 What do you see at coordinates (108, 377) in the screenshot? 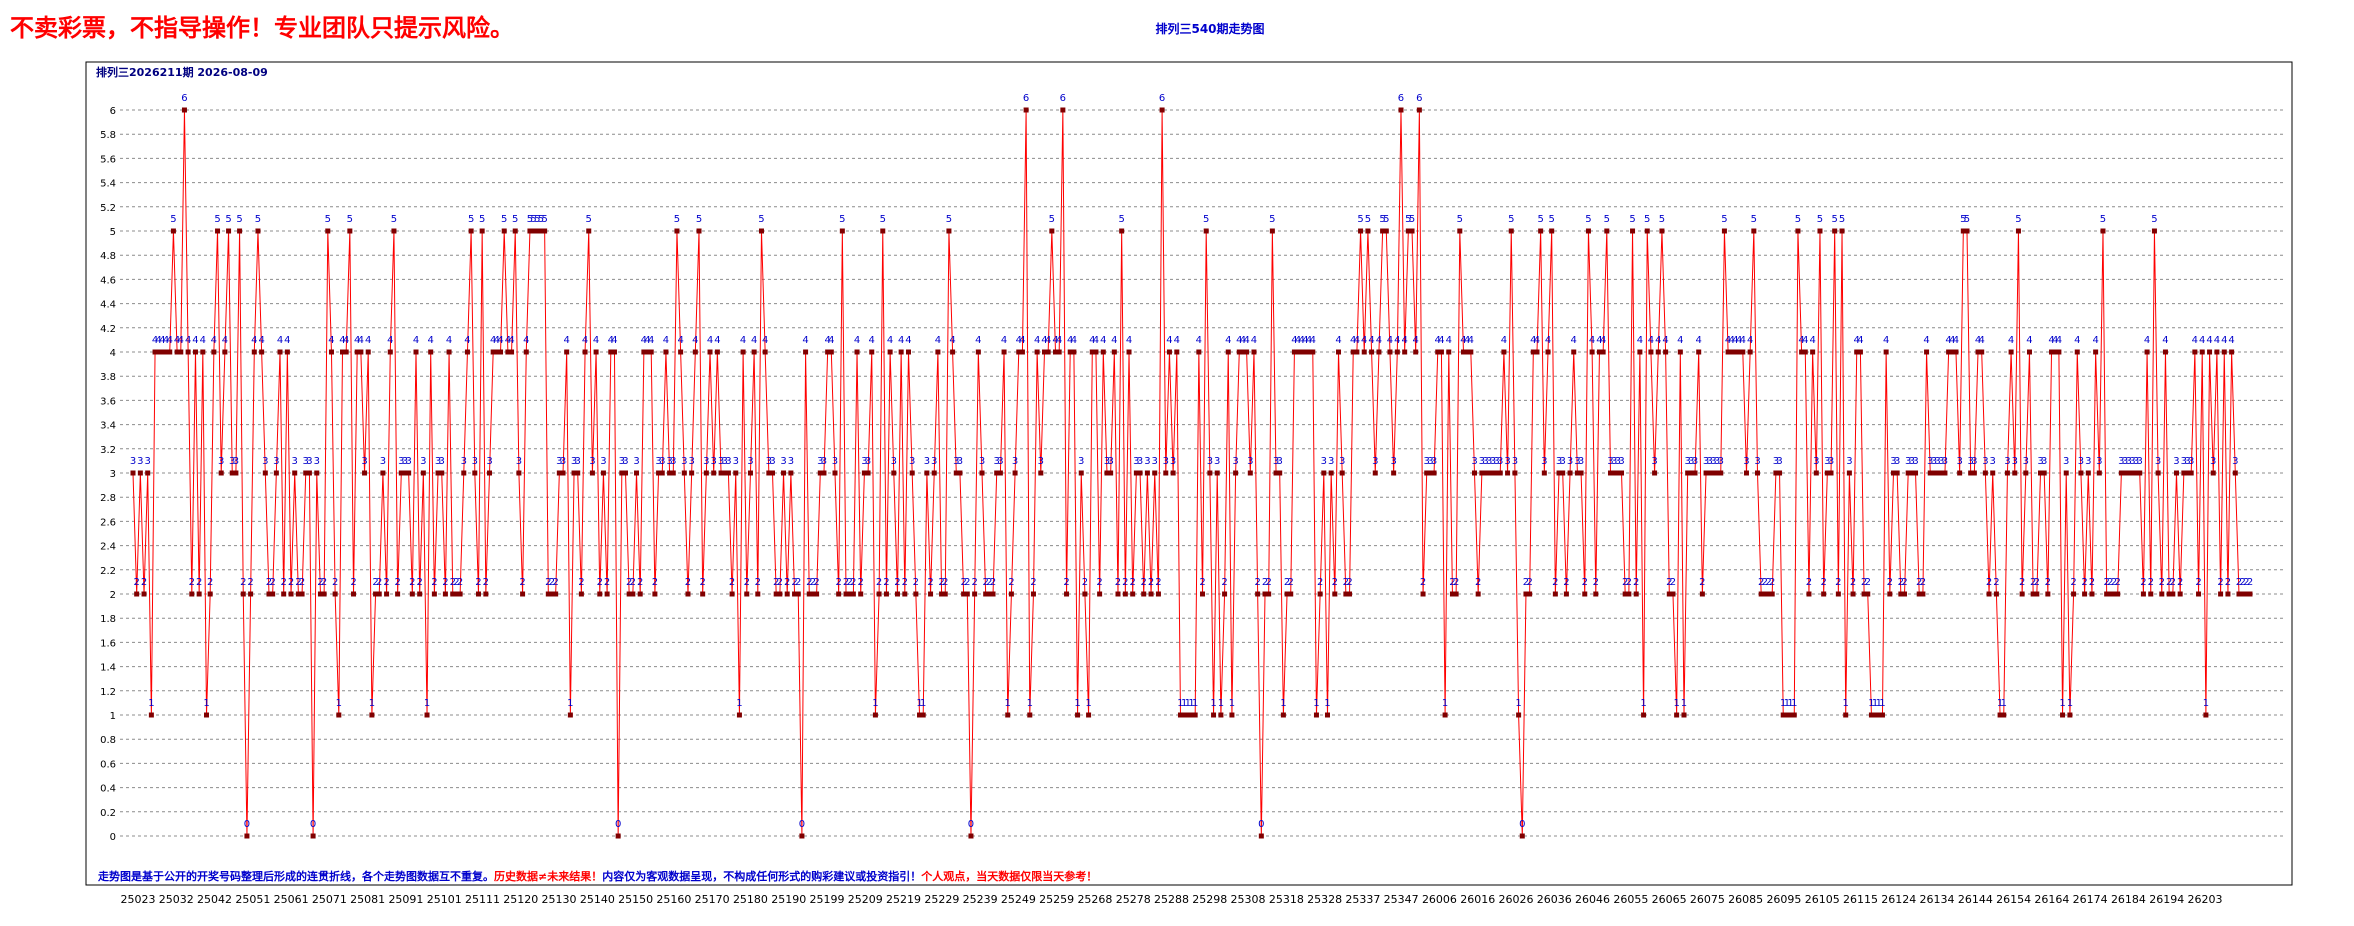
I see `y-tick-label: 3.8` at bounding box center [108, 377].